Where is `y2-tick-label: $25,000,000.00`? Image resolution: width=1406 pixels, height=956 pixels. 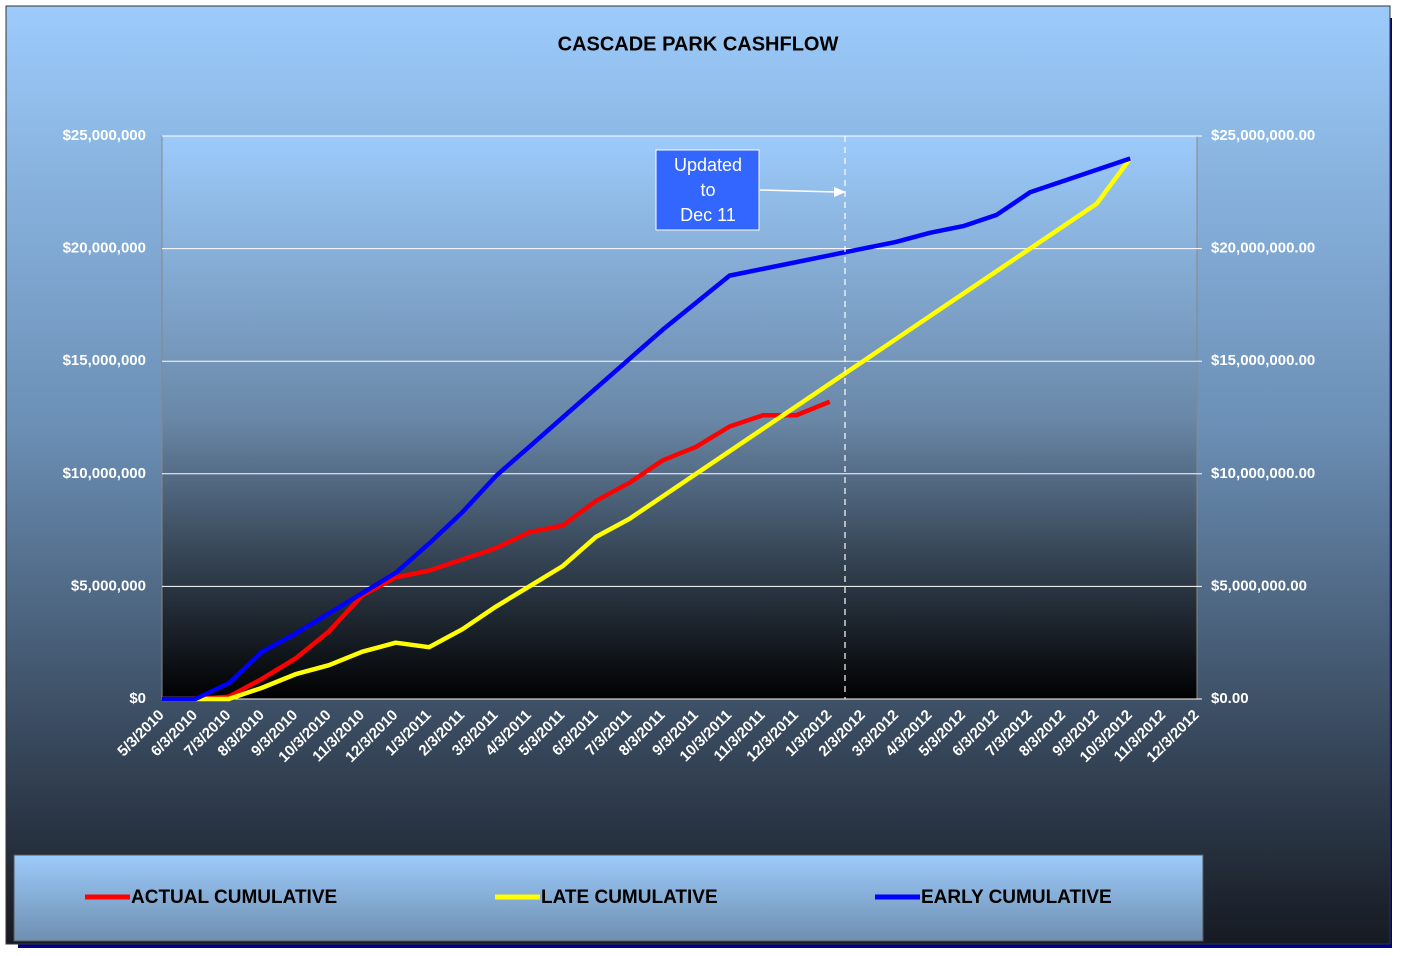
y2-tick-label: $25,000,000.00 is located at coordinates (1263, 135).